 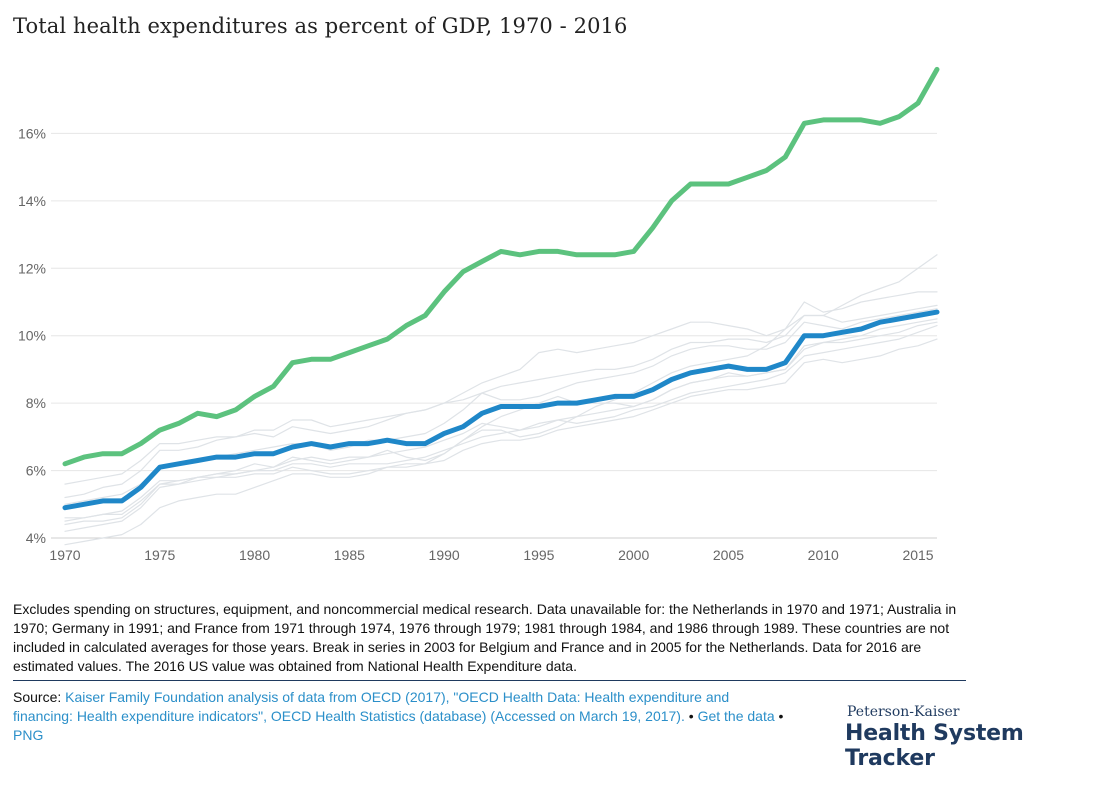 I want to click on y-tick-label: 12%, so click(x=32, y=268).